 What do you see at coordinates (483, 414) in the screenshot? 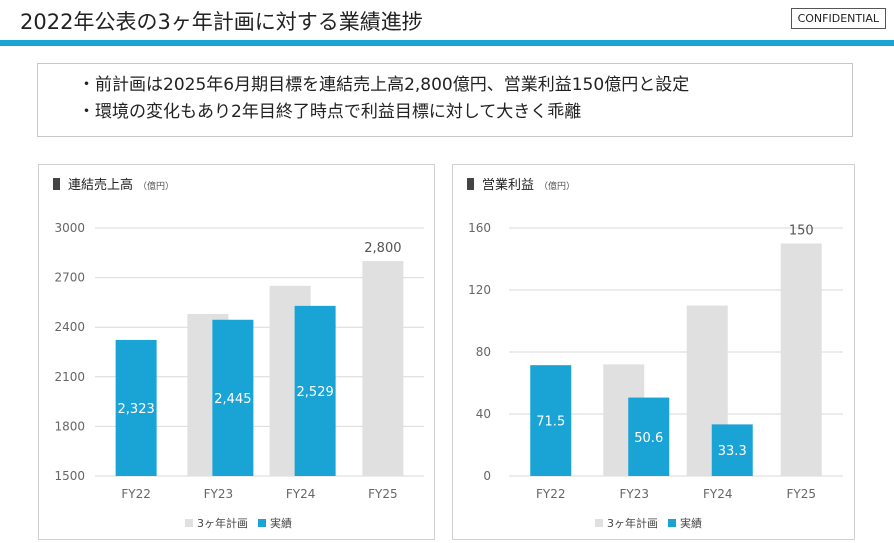
I see `y-tick-label: 40` at bounding box center [483, 414].